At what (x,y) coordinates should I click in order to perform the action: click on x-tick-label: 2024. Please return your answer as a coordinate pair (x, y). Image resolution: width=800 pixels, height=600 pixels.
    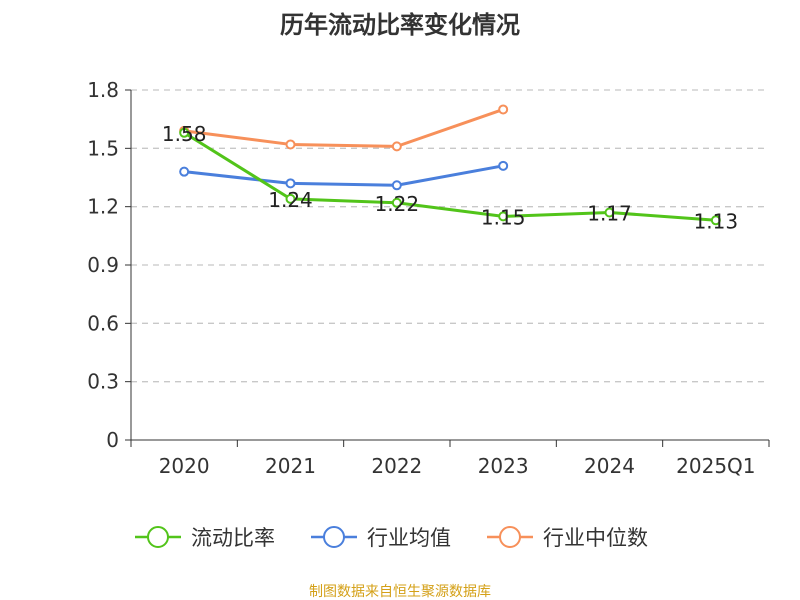
    Looking at the image, I should click on (609, 466).